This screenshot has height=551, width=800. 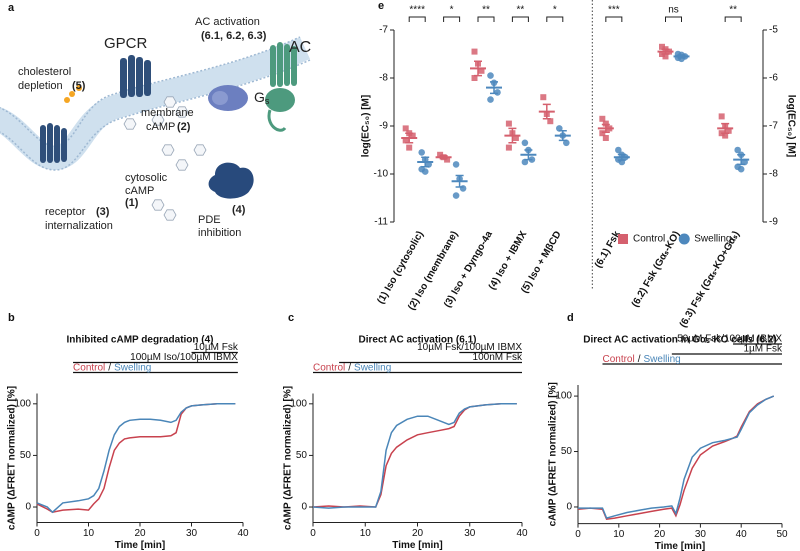 I want to click on label: membrane, so click(x=167, y=113).